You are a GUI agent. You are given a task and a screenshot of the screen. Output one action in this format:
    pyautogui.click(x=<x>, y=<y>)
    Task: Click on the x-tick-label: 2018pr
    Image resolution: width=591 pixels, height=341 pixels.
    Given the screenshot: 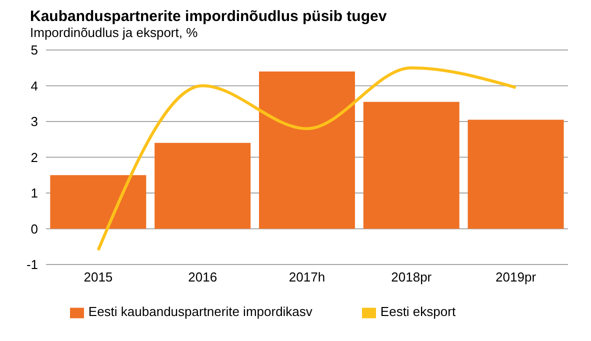 What is the action you would take?
    pyautogui.click(x=411, y=277)
    